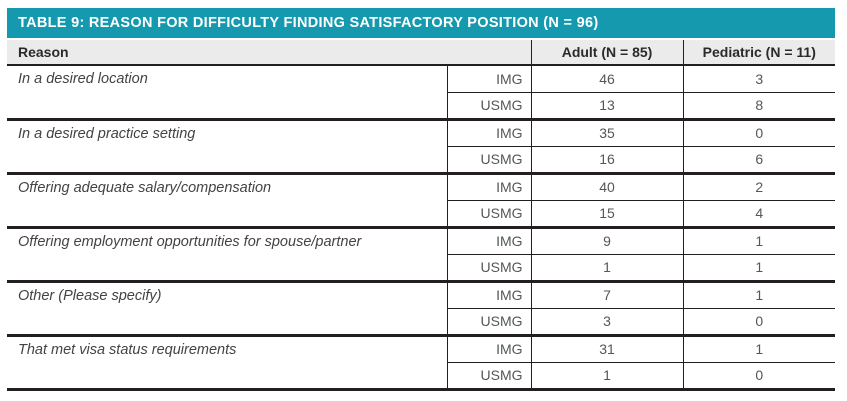 The image size is (847, 401). Describe the element at coordinates (759, 160) in the screenshot. I see `value-cell-pediatric: 6` at that location.